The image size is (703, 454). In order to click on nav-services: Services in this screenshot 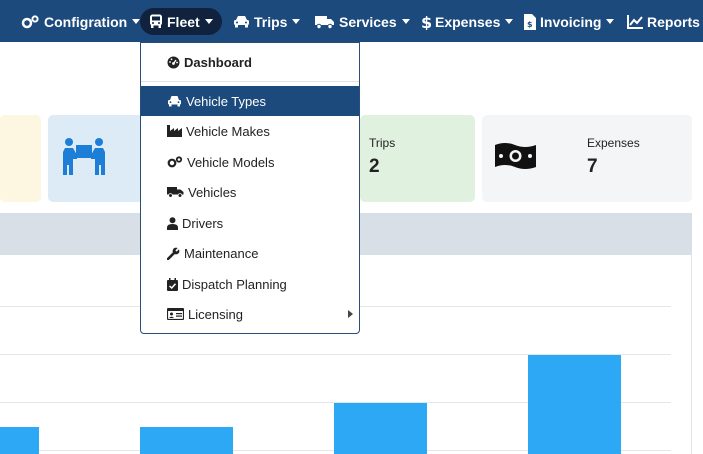, I will do `click(362, 21)`.